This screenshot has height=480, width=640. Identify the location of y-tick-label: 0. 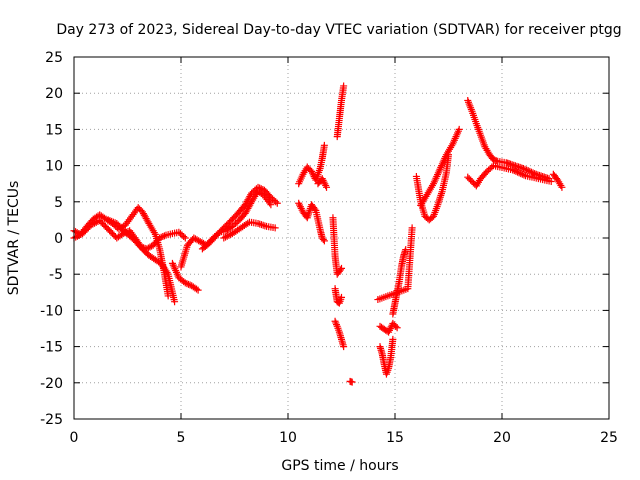
(58, 239).